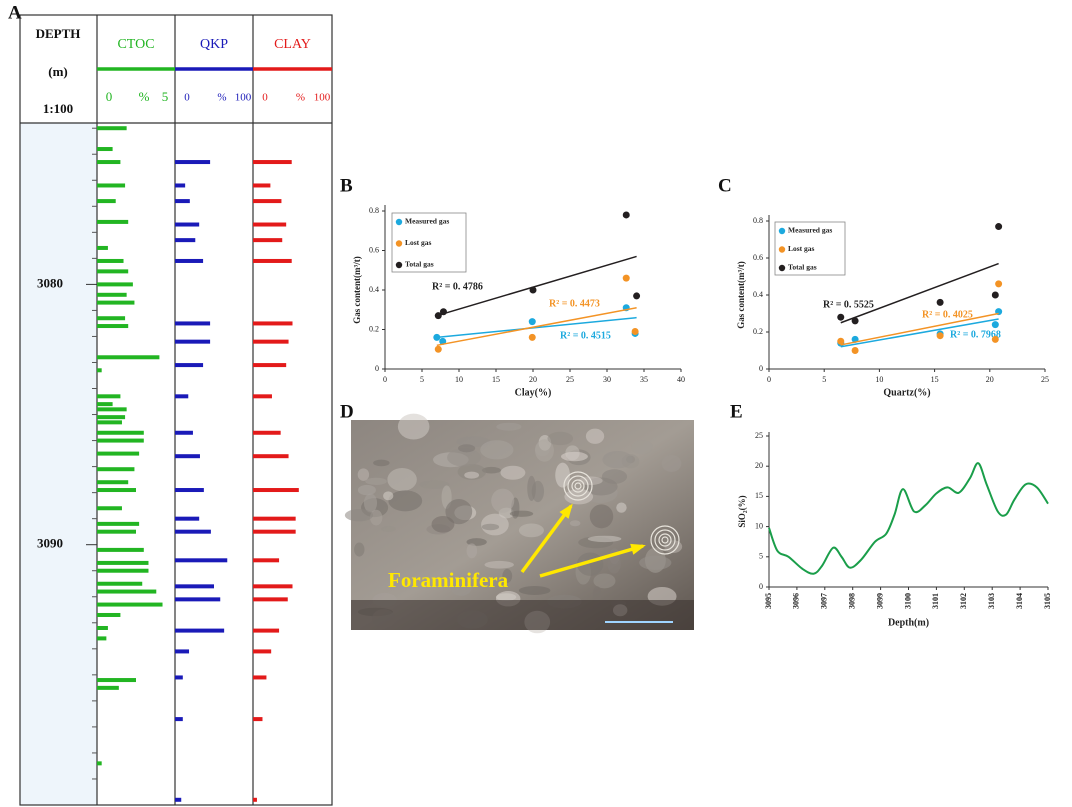  I want to click on y-tick-label: 20, so click(759, 465).